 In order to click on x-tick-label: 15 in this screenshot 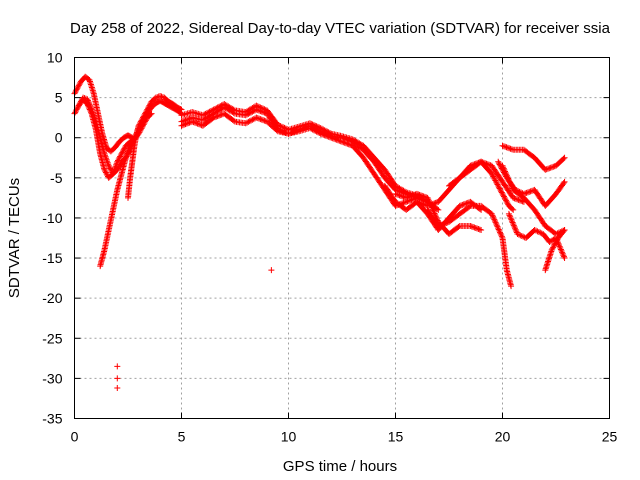, I will do `click(396, 437)`.